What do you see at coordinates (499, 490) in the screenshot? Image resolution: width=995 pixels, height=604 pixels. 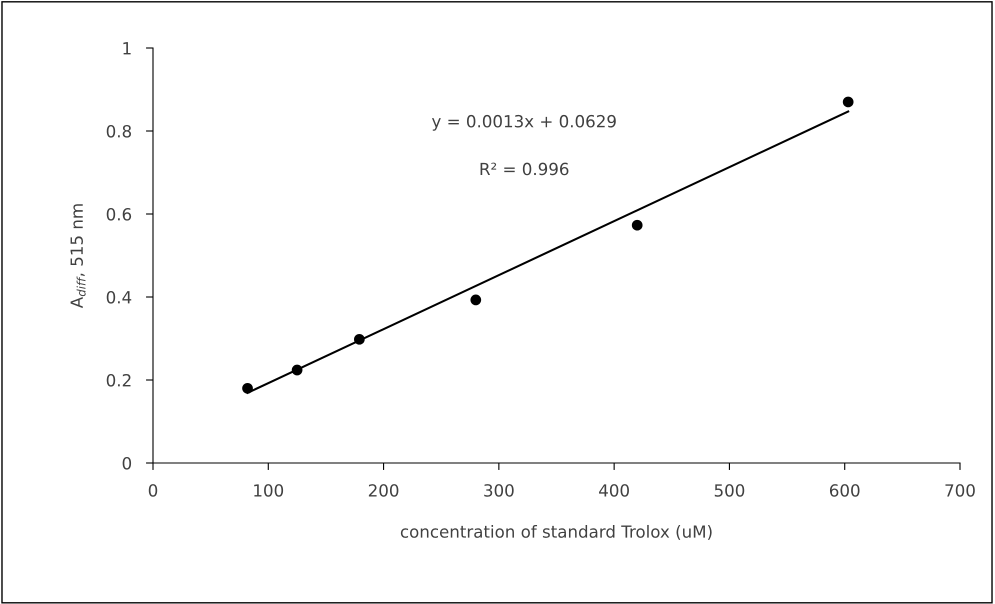 I see `x-tick-label: 300` at bounding box center [499, 490].